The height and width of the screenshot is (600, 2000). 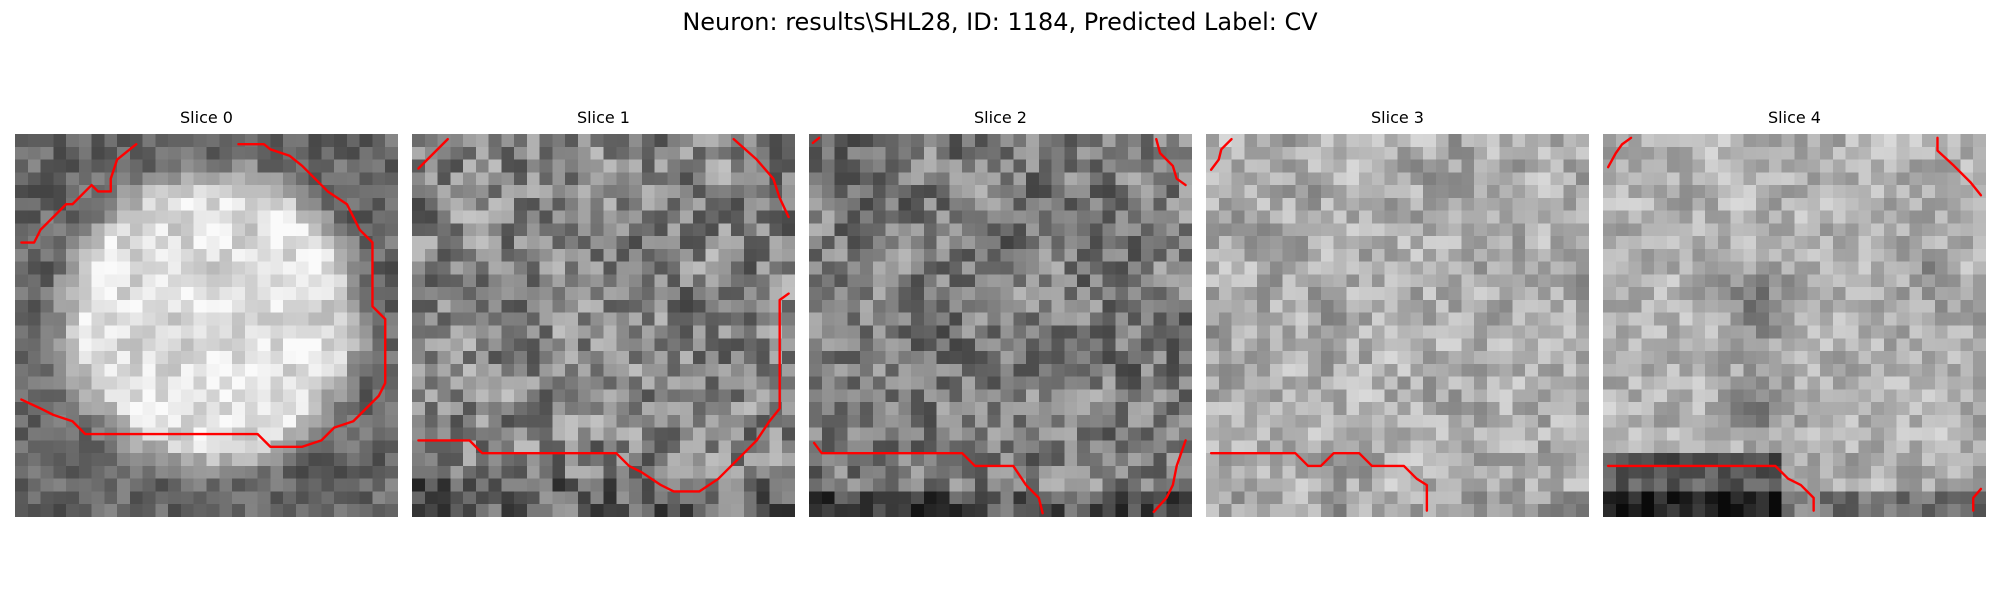 I want to click on slice-panel-4: Slice 4, so click(x=1794, y=312).